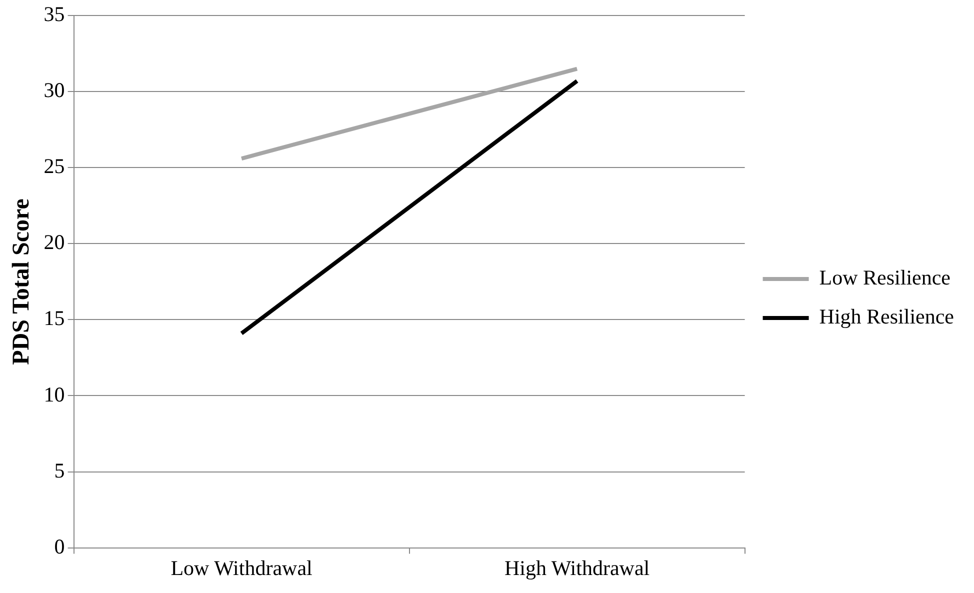  What do you see at coordinates (886, 316) in the screenshot?
I see `legend-label: High Resilience` at bounding box center [886, 316].